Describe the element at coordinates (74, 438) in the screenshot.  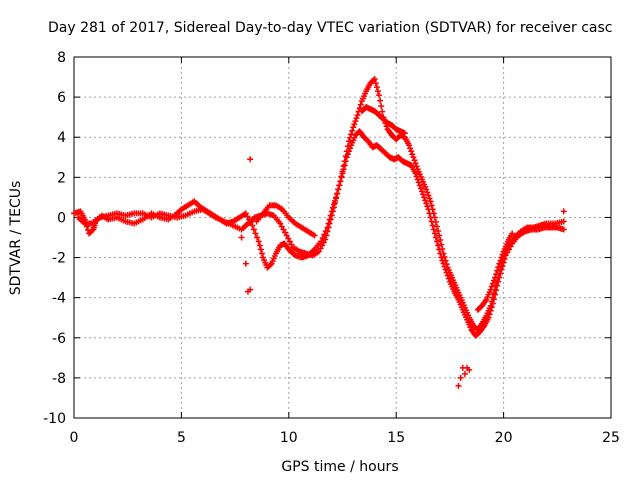
I see `x-tick-label: 0` at that location.